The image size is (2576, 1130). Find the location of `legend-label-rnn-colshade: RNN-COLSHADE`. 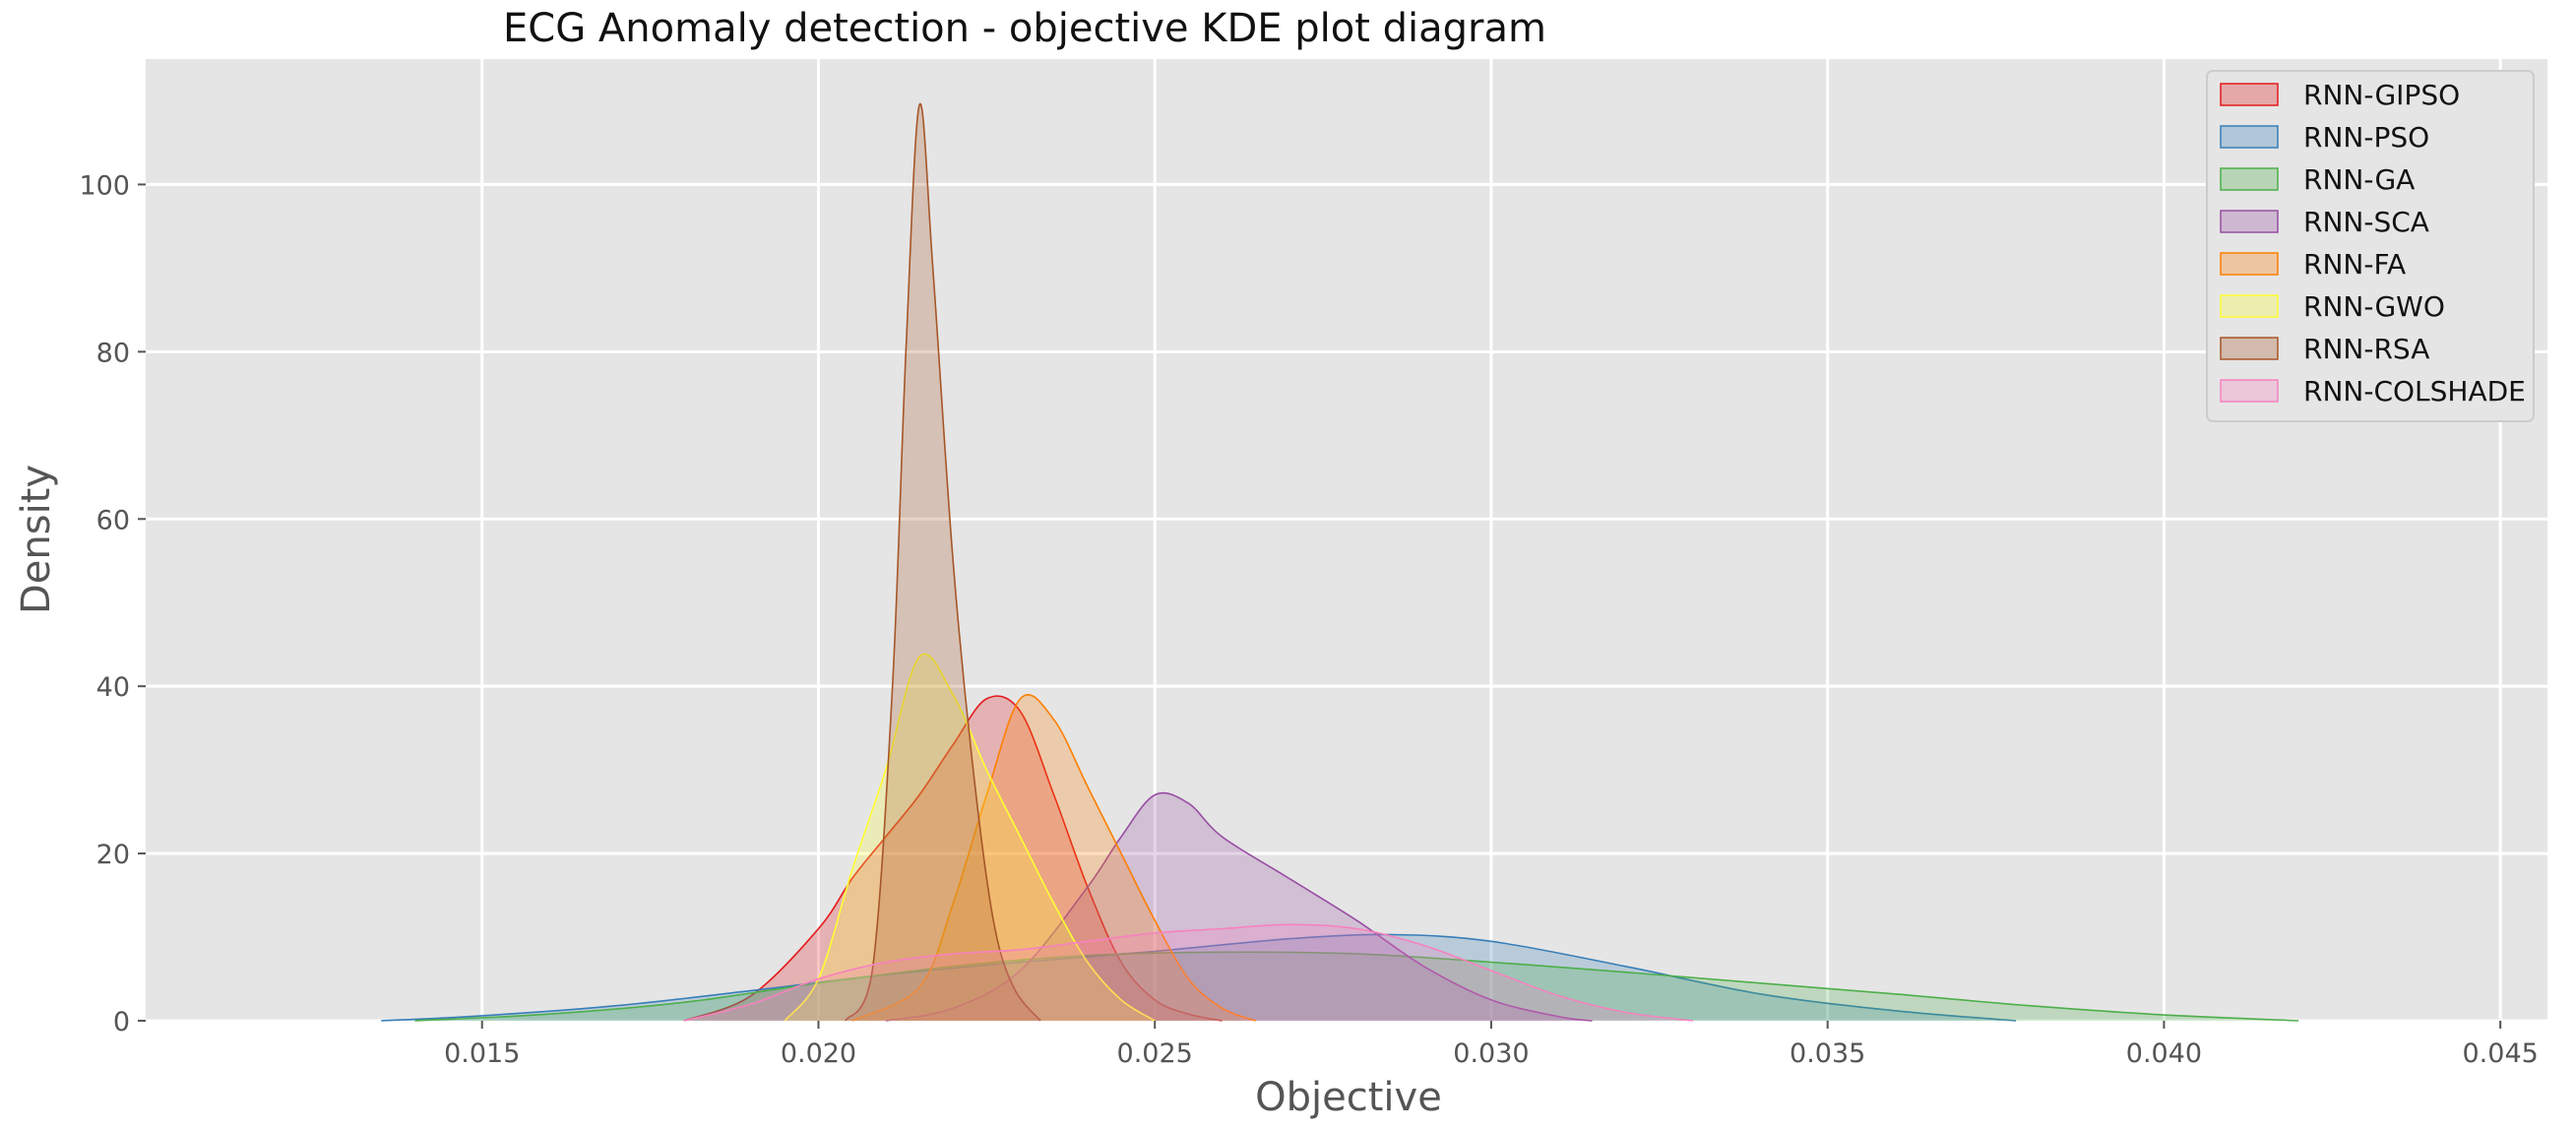

legend-label-rnn-colshade: RNN-COLSHADE is located at coordinates (2414, 392).